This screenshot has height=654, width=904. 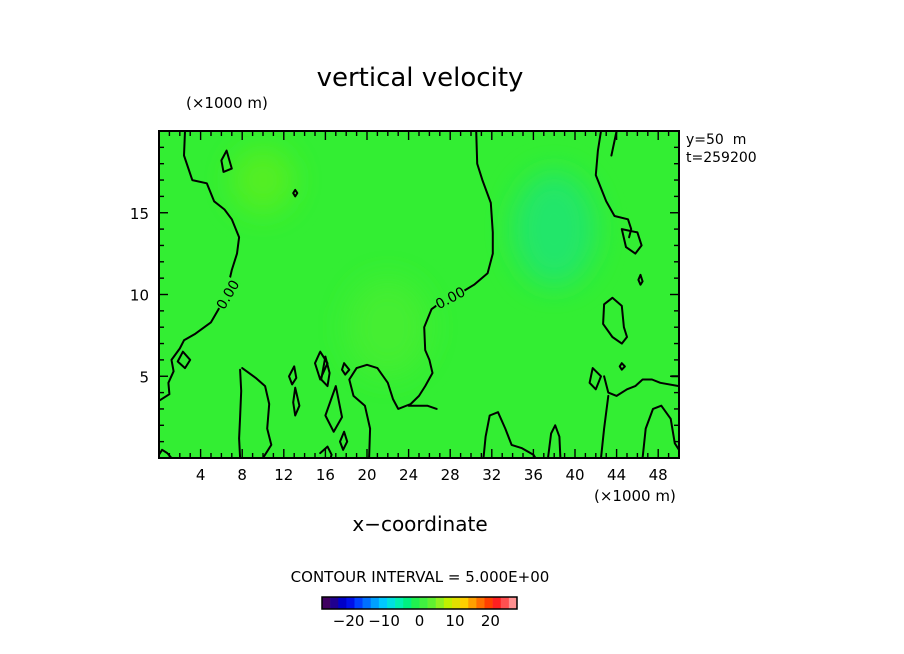 I want to click on x-tick-label: 32, so click(x=491, y=475).